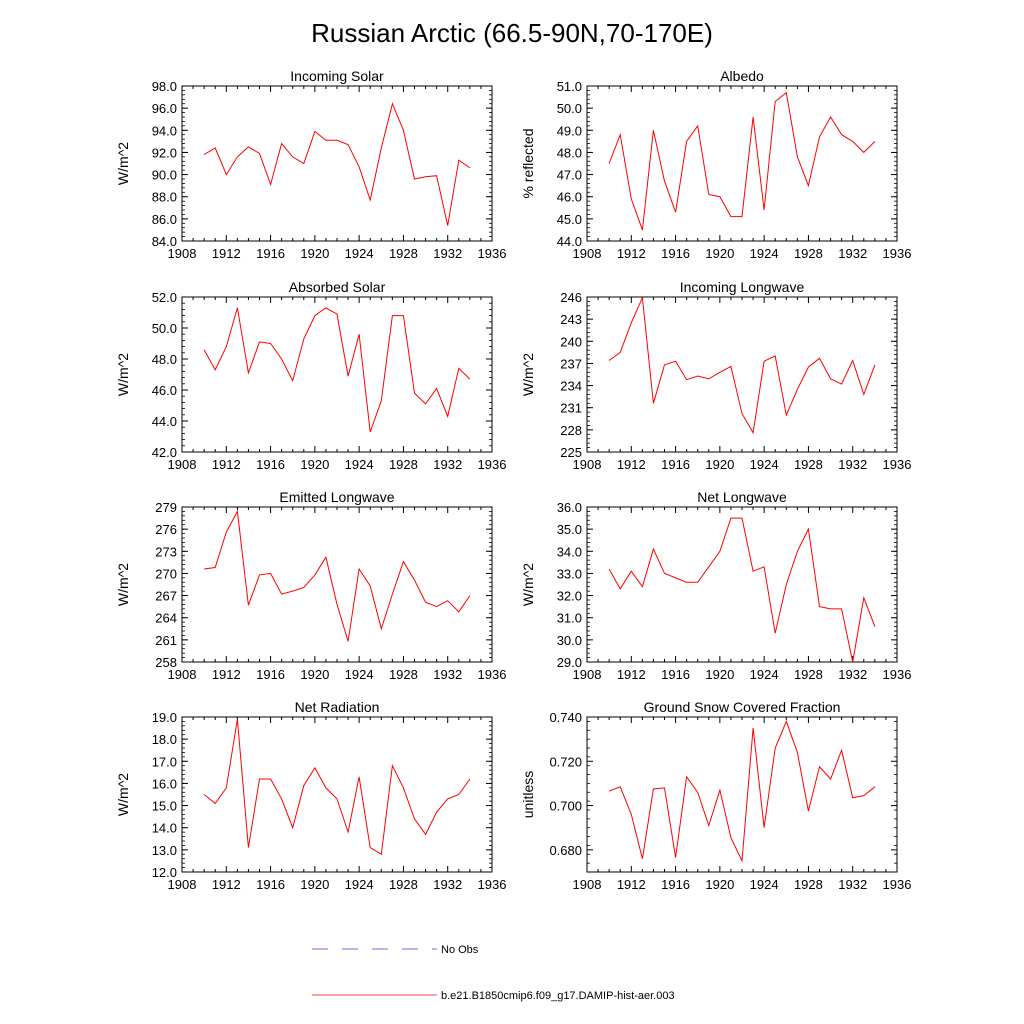  I want to click on y-tick-label: 0.740, so click(565, 717).